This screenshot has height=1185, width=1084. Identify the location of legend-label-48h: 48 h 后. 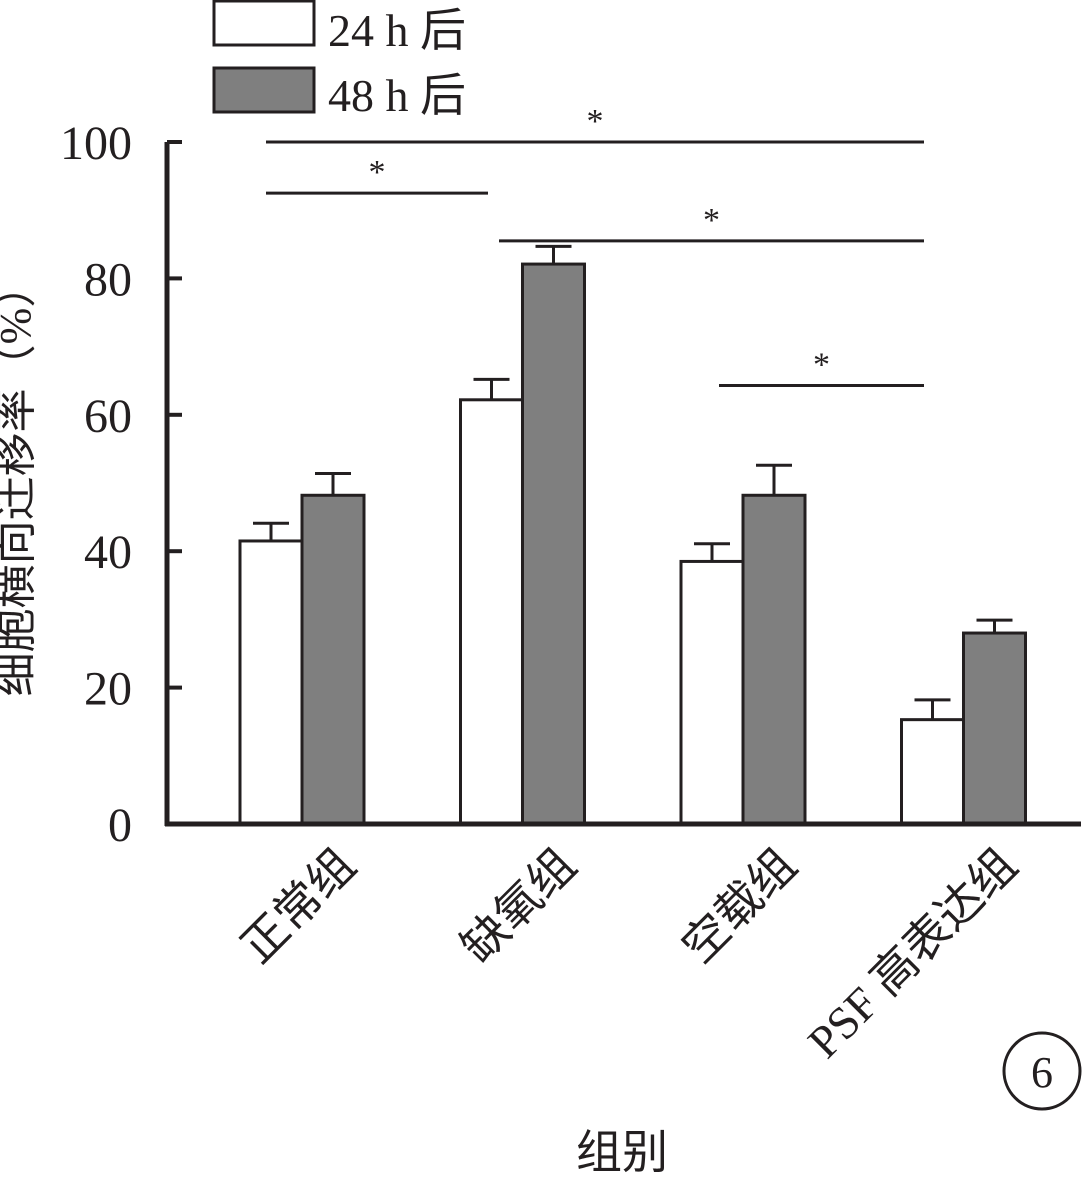
(397, 95).